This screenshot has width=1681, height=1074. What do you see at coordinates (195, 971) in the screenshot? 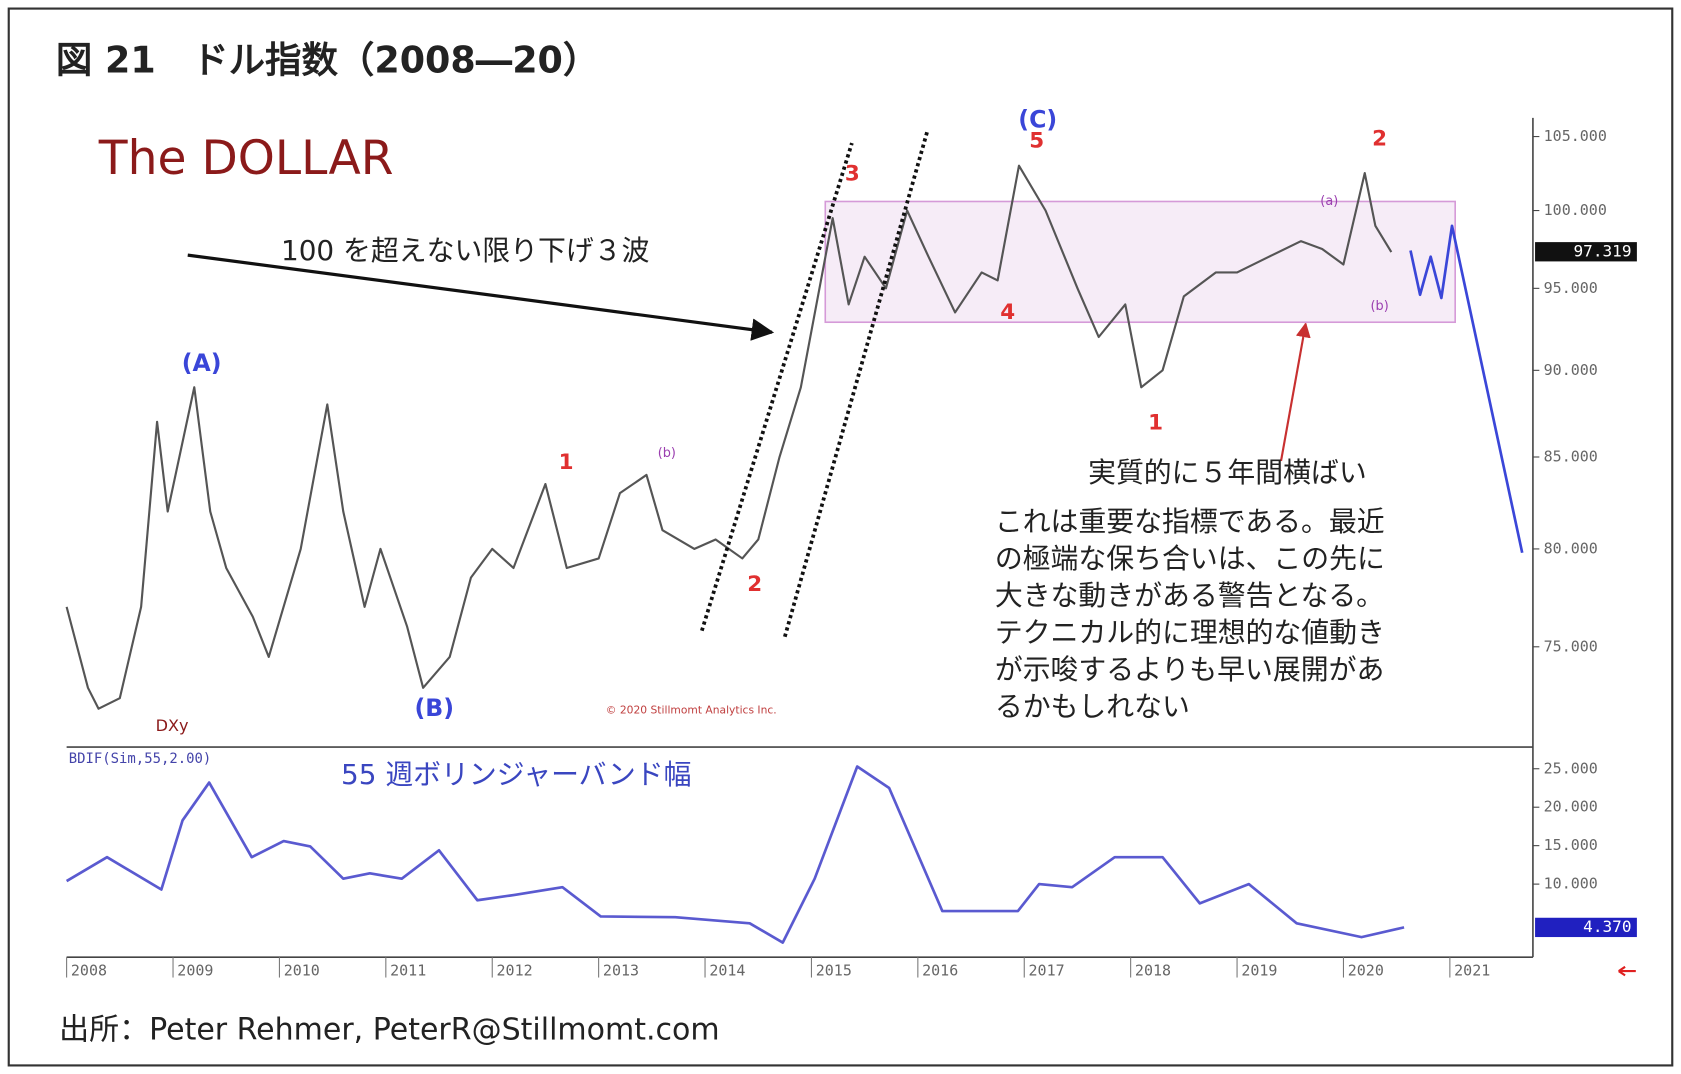
I see `x-tick-label: 2009` at bounding box center [195, 971].